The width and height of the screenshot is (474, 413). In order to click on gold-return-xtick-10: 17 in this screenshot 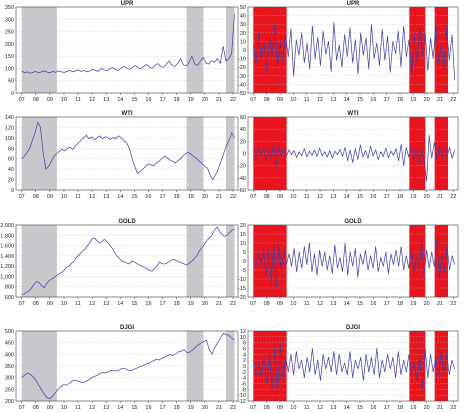, I will do `click(387, 304)`.